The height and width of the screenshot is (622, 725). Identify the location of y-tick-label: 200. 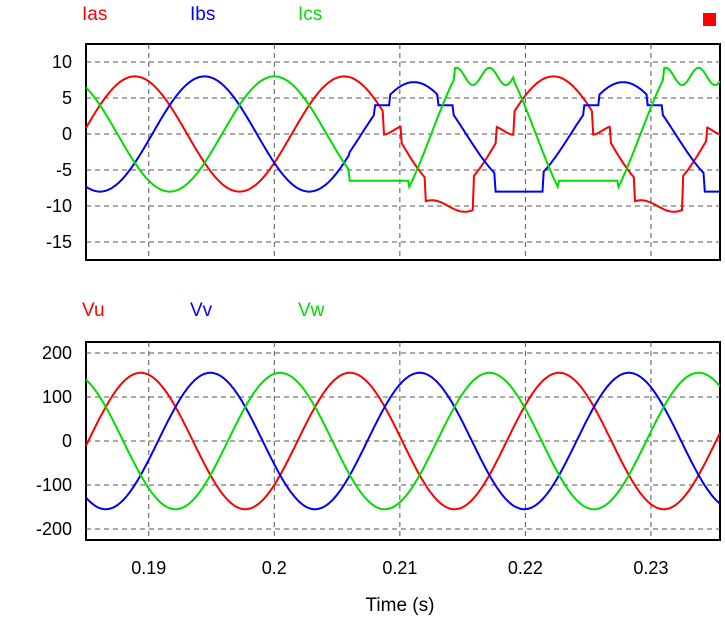
(57, 353).